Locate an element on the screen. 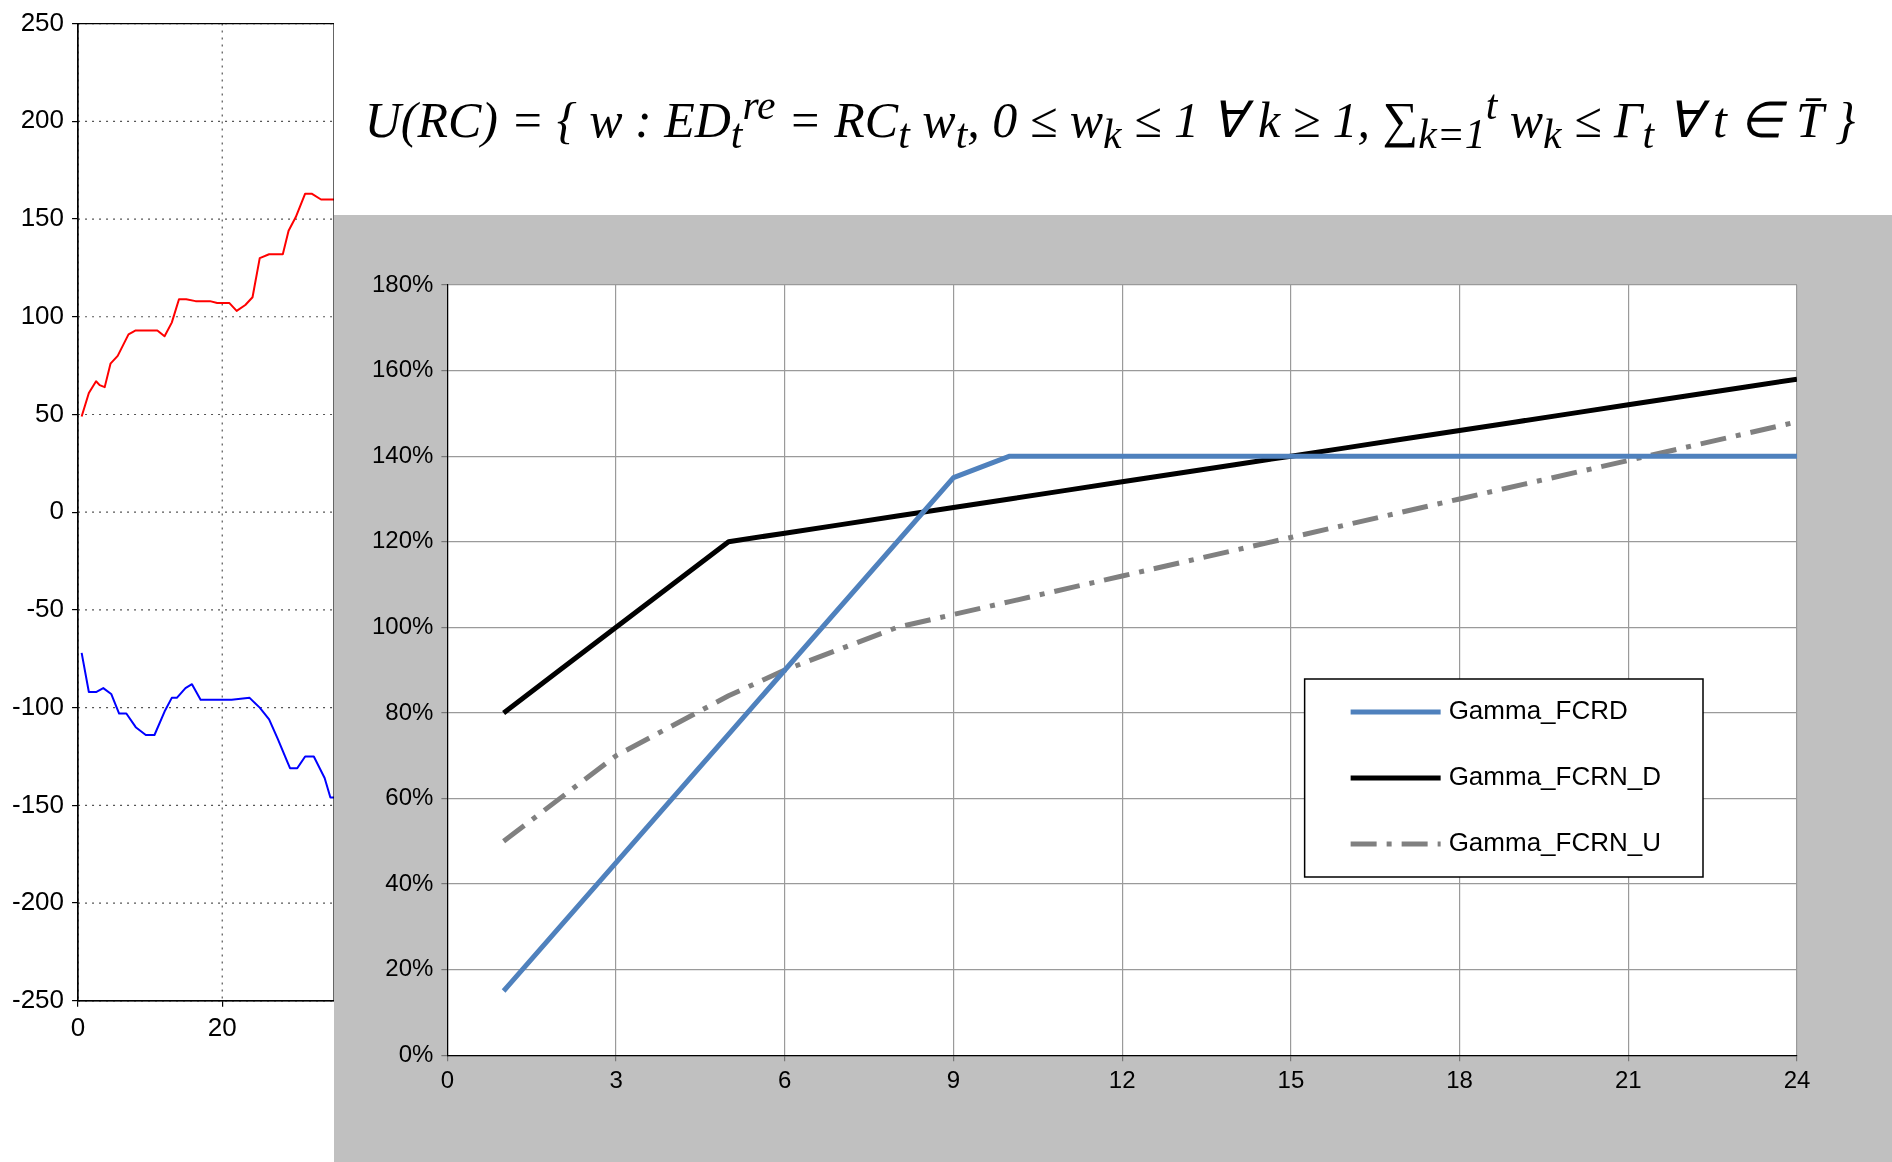 This screenshot has width=1892, height=1162. x-tick-label: 6 is located at coordinates (785, 1080).